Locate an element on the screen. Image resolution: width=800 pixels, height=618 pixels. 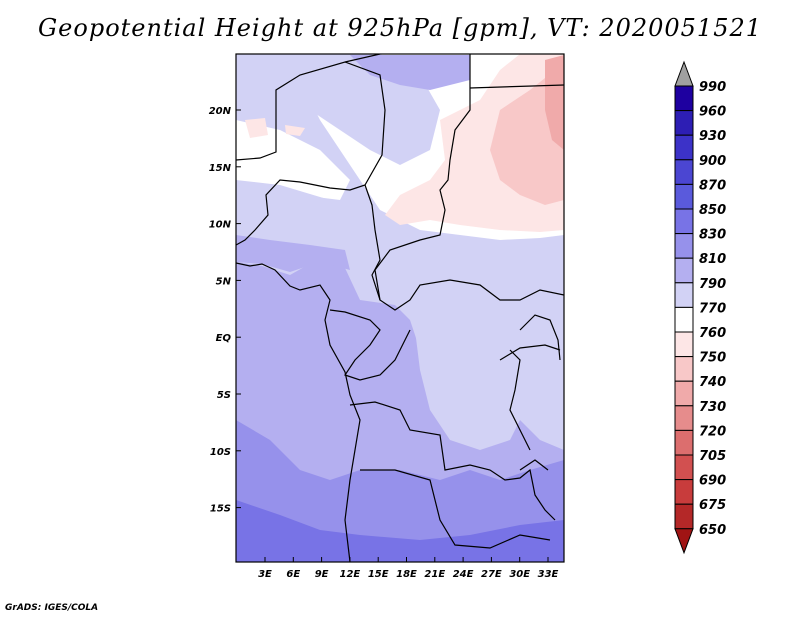
colorbar-label: 740 is located at coordinates (712, 382).